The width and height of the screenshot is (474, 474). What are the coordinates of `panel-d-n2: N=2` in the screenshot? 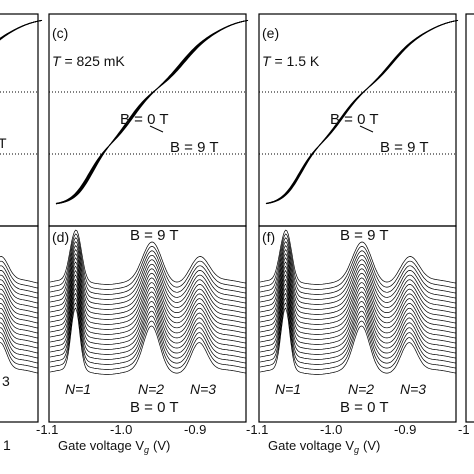 It's located at (151, 389).